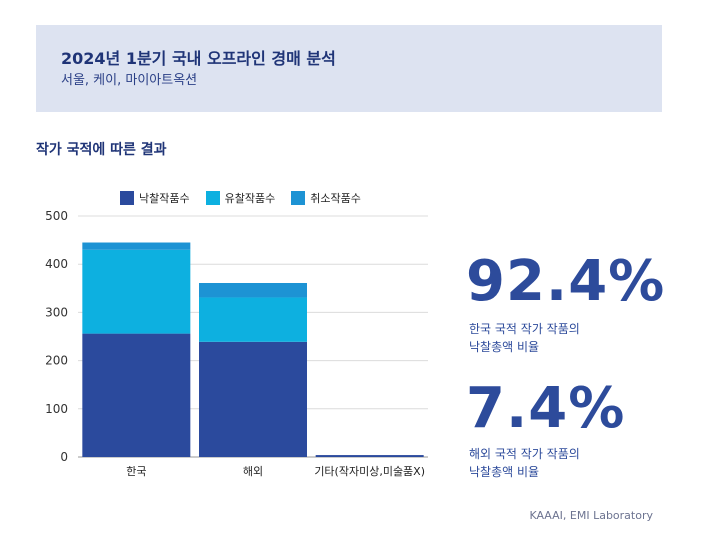 The width and height of the screenshot is (720, 535). What do you see at coordinates (369, 471) in the screenshot?
I see `x-tick-label: 기타(작자미상,미술품X)` at bounding box center [369, 471].